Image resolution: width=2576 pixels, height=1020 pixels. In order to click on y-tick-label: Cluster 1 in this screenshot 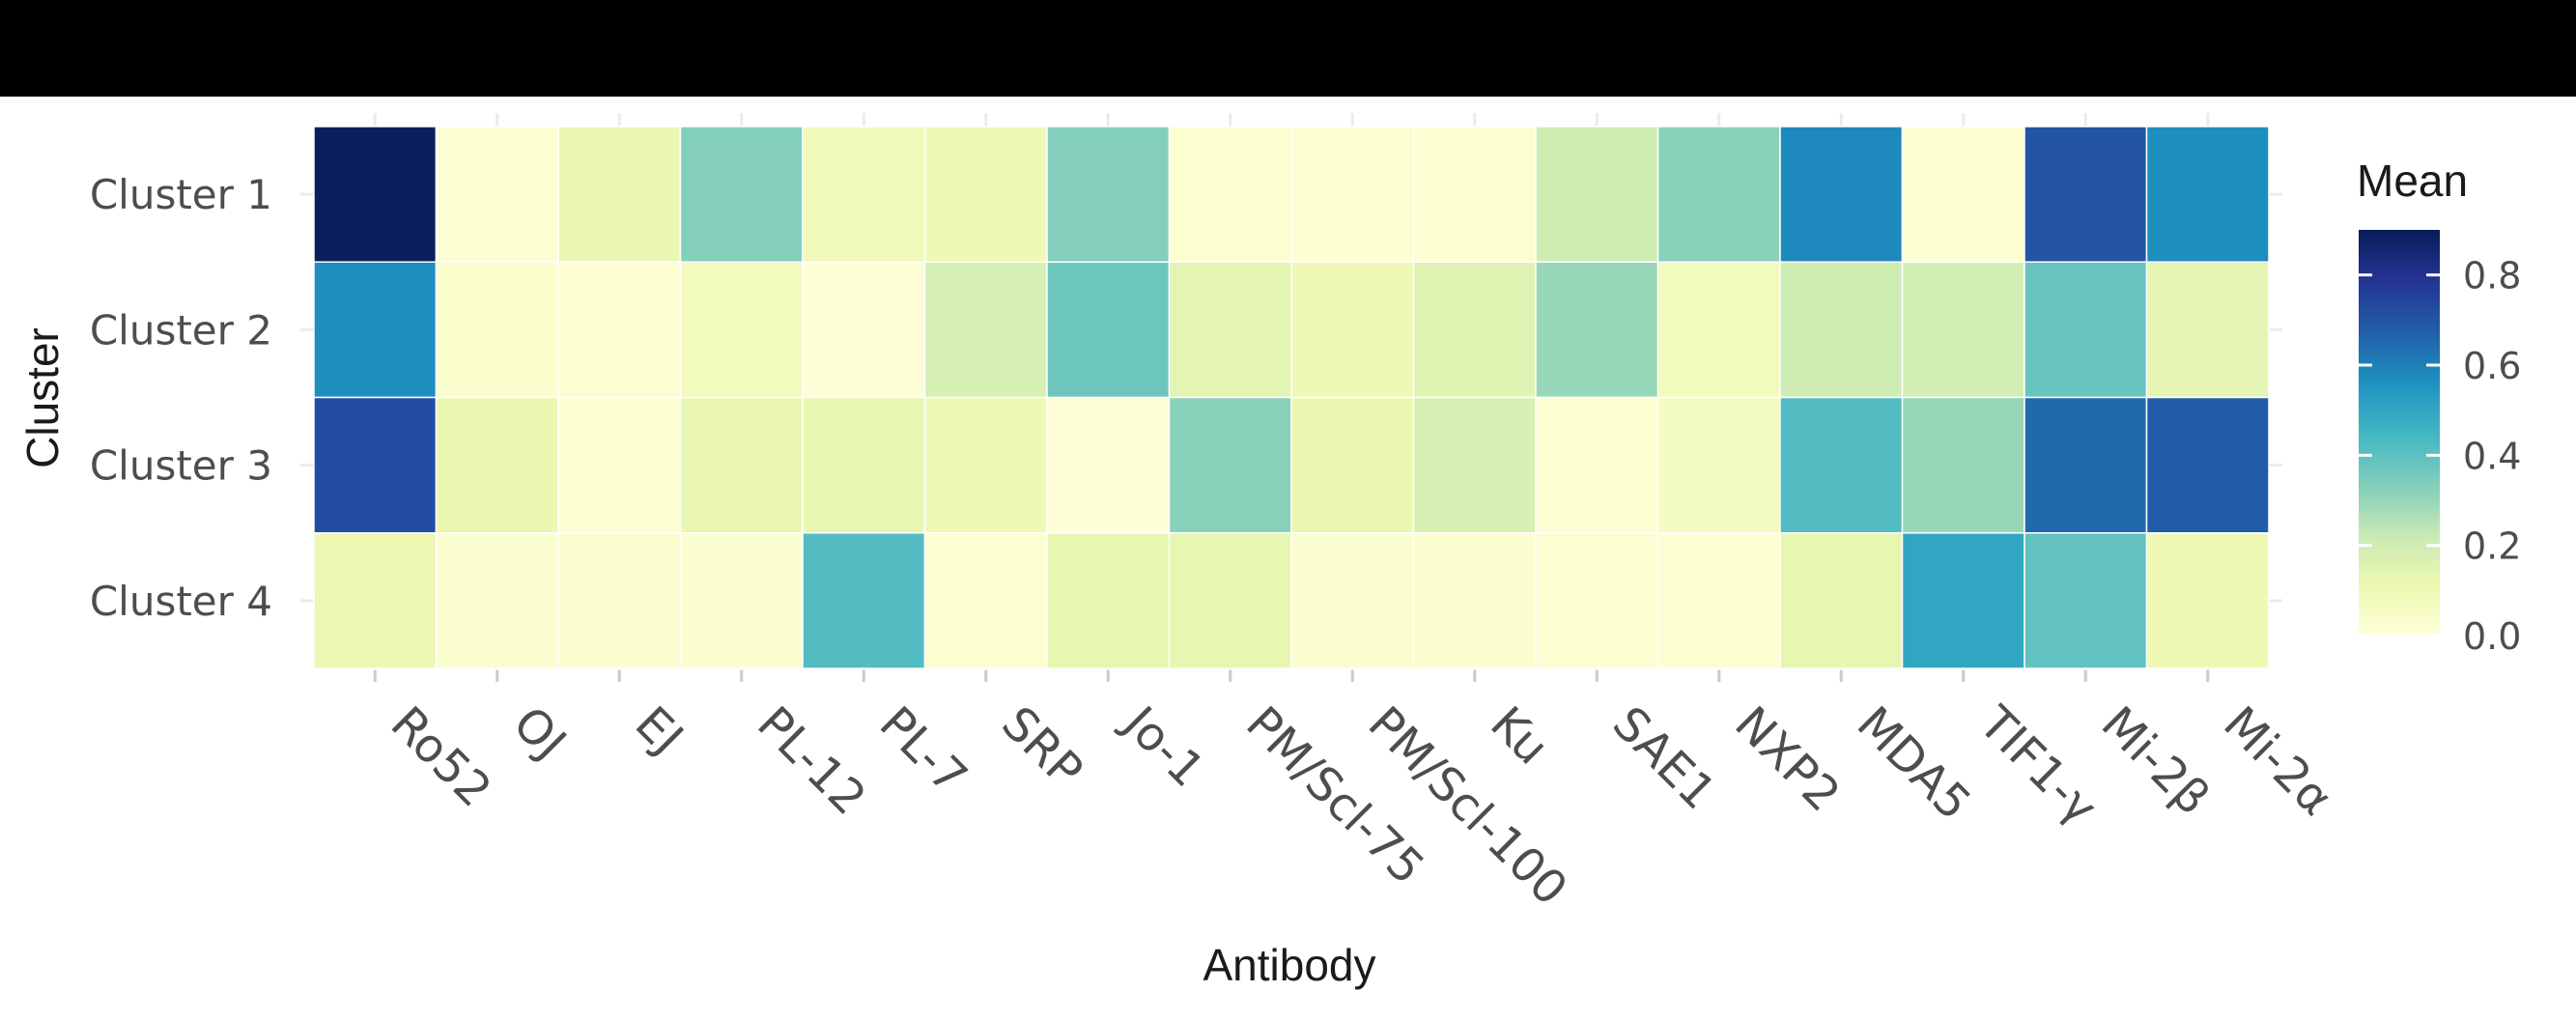, I will do `click(181, 195)`.